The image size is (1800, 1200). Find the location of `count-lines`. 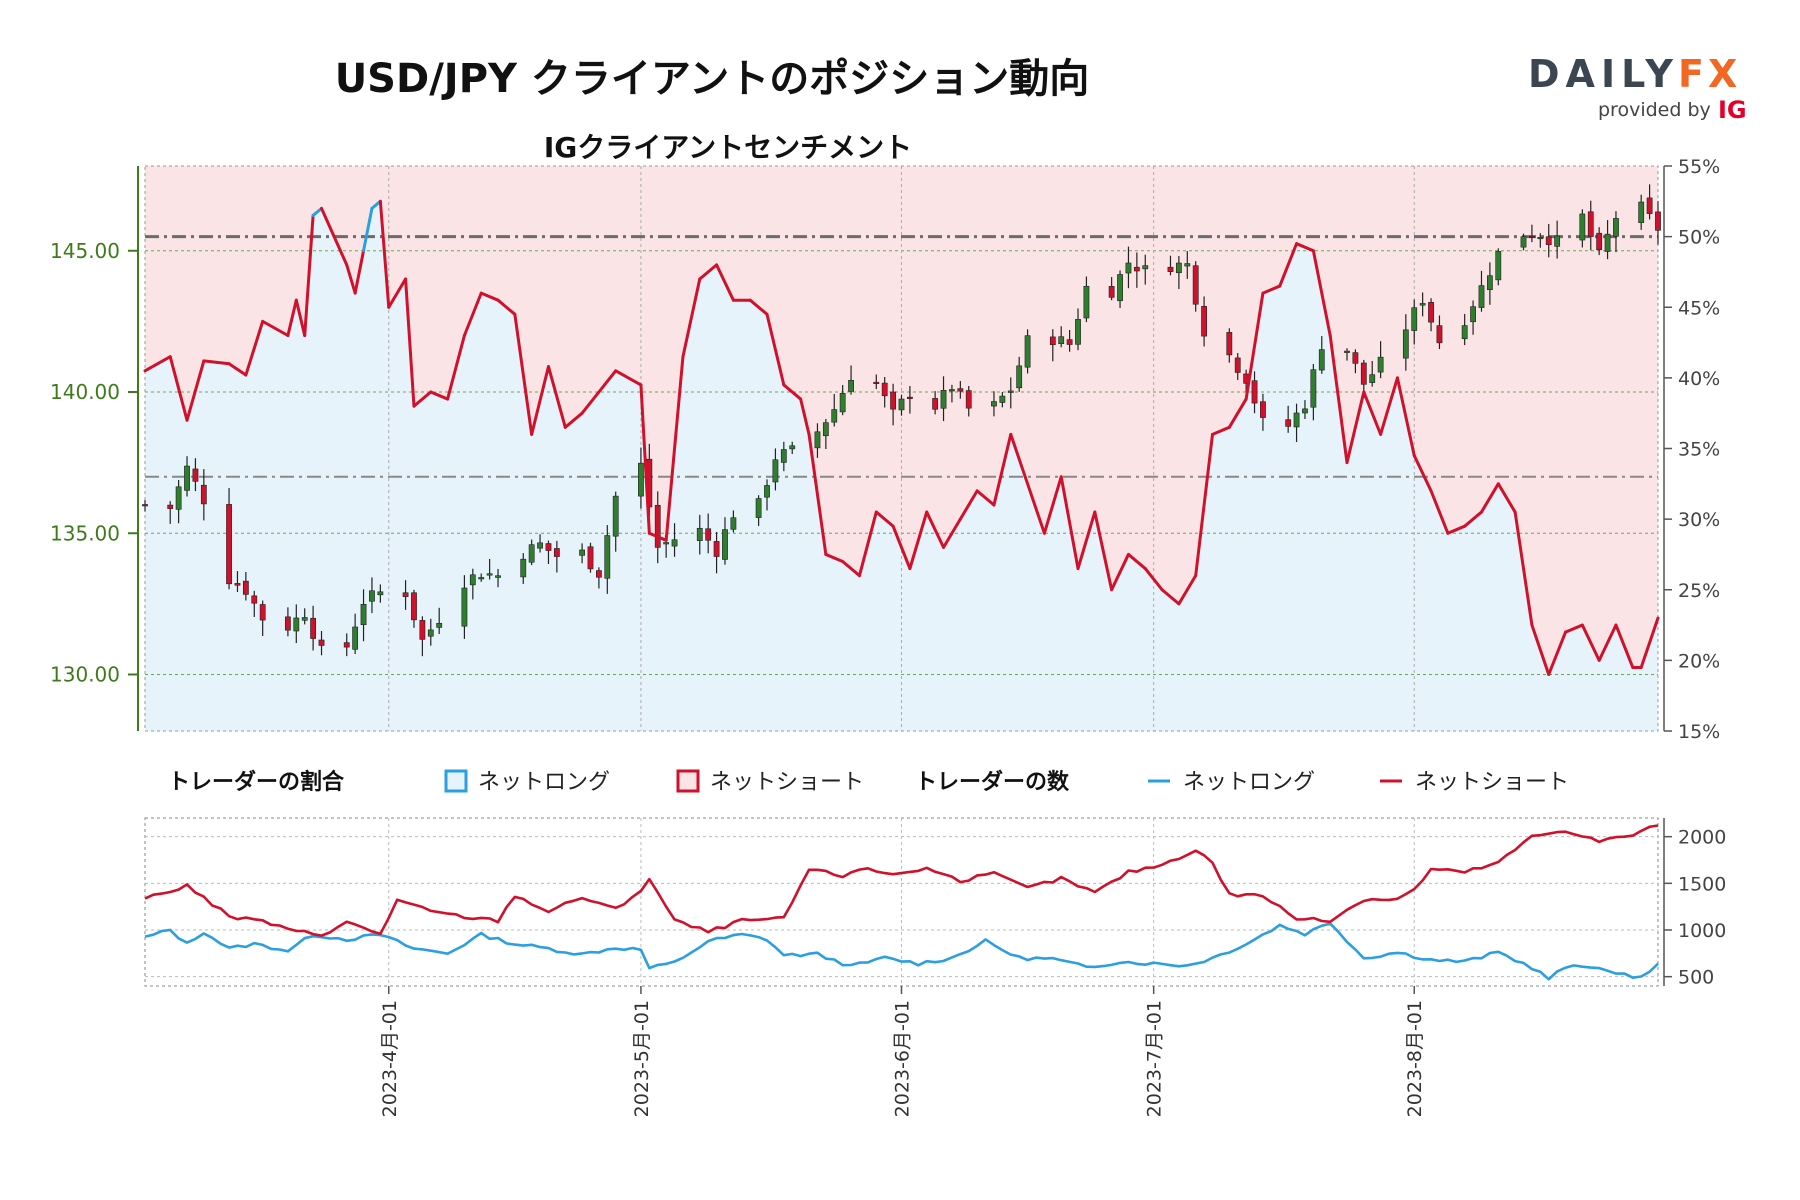

count-lines is located at coordinates (901, 902).